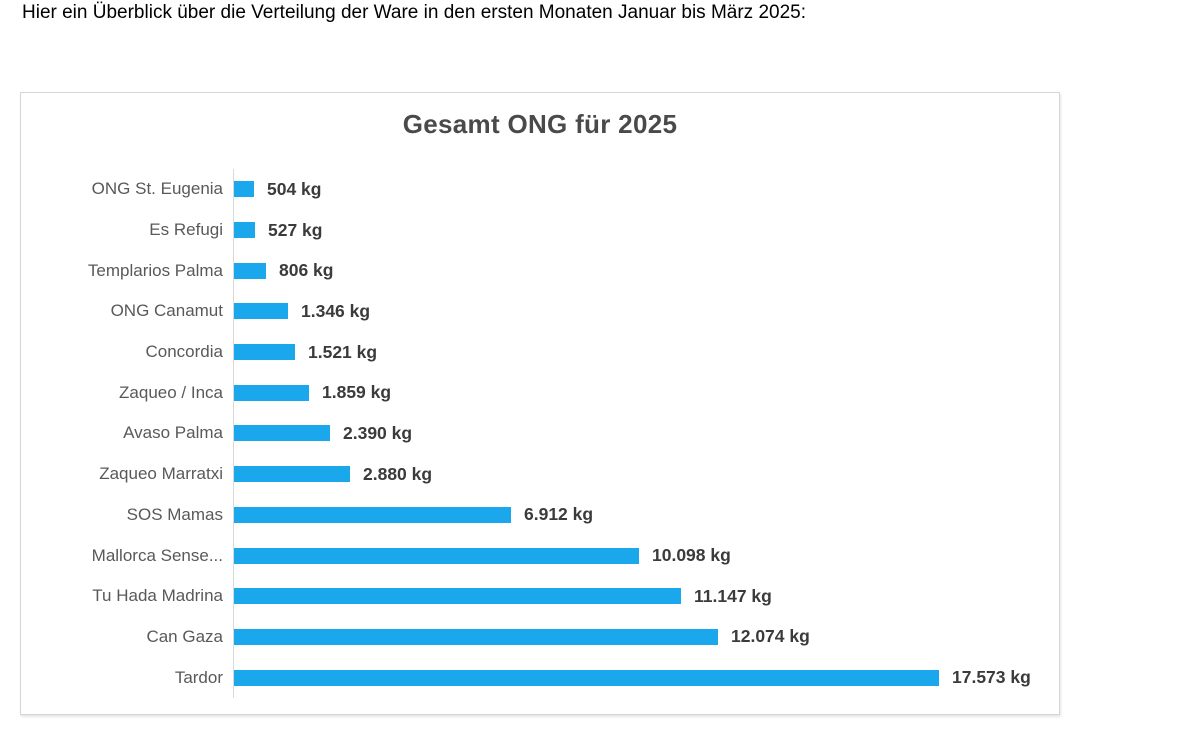  I want to click on category-label: Templarios Palma, so click(155, 270).